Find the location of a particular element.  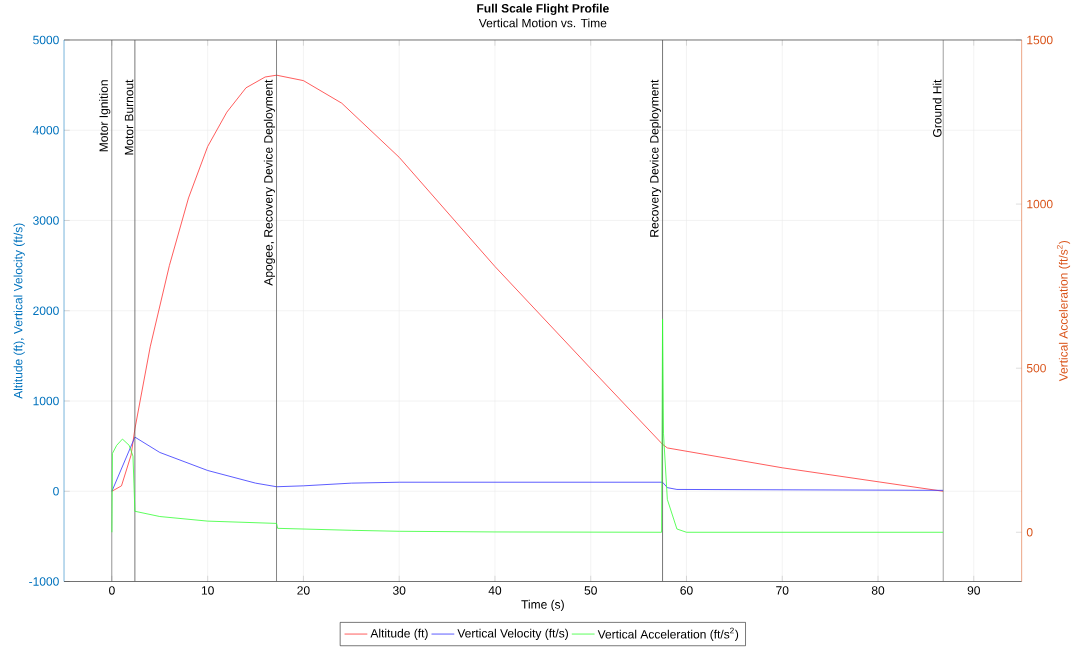

x-axis-title: Time (s) is located at coordinates (542, 605).